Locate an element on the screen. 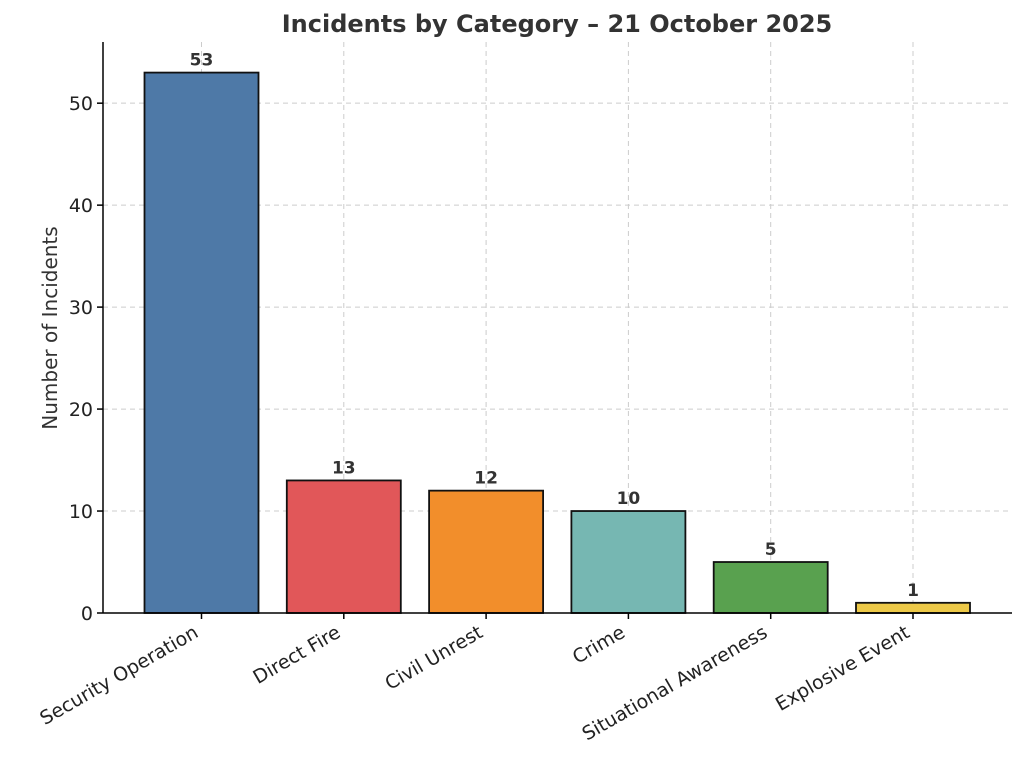  bar-civil-unrest is located at coordinates (486, 551).